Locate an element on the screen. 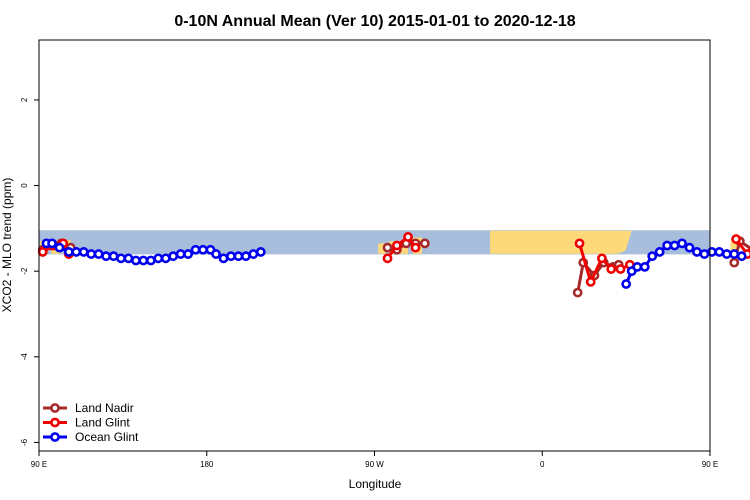 The image size is (750, 500). y-axis: 2 0 -2 -4 -6 is located at coordinates (29, 271).